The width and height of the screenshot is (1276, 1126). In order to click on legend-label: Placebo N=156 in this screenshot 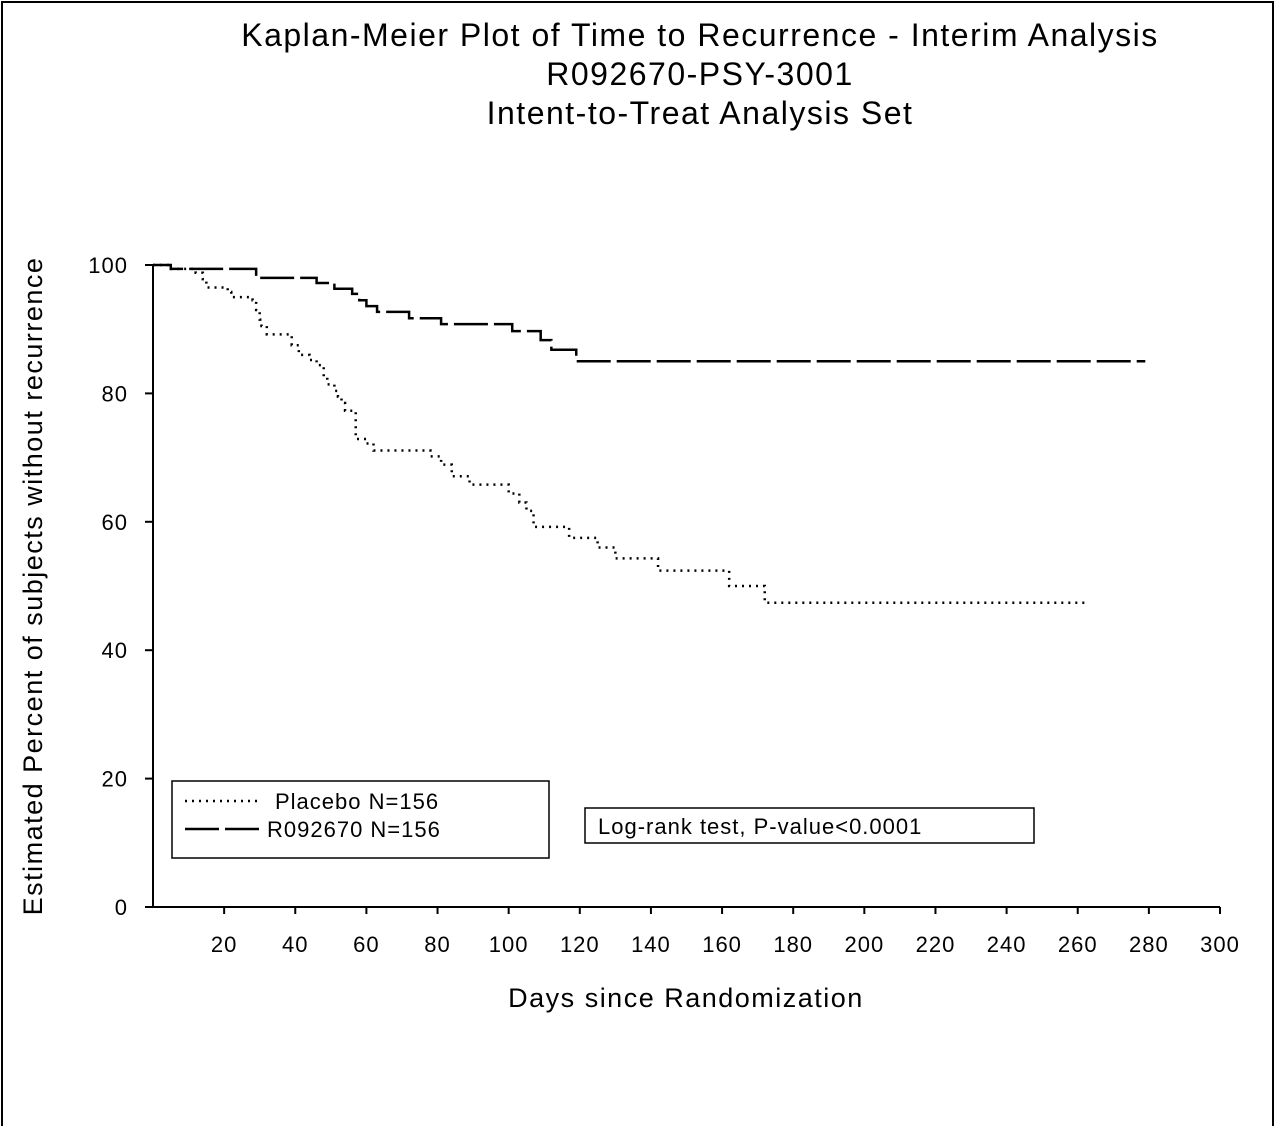, I will do `click(357, 801)`.